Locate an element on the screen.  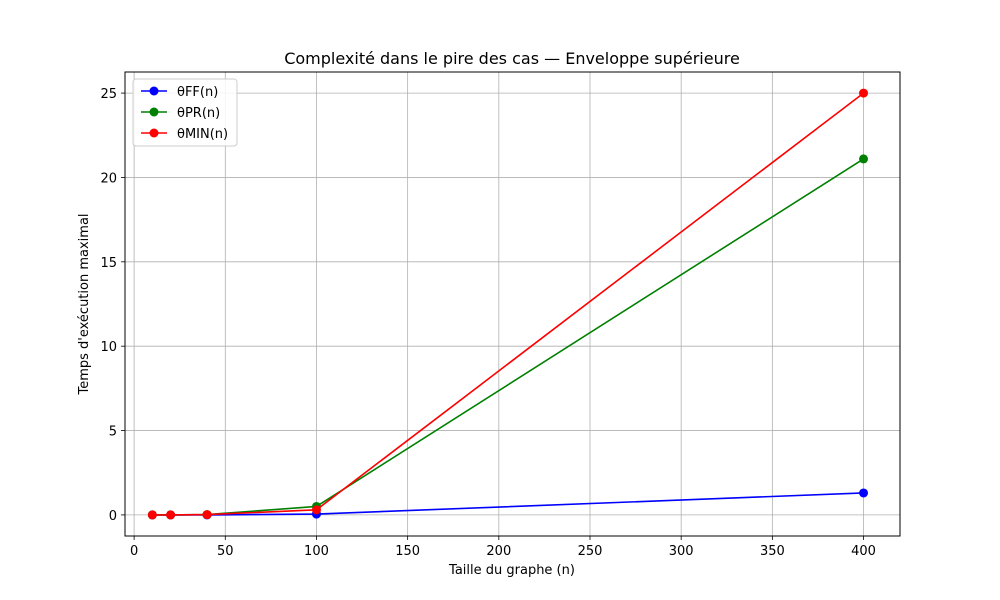
y-tick-label: 25 is located at coordinates (108, 94).